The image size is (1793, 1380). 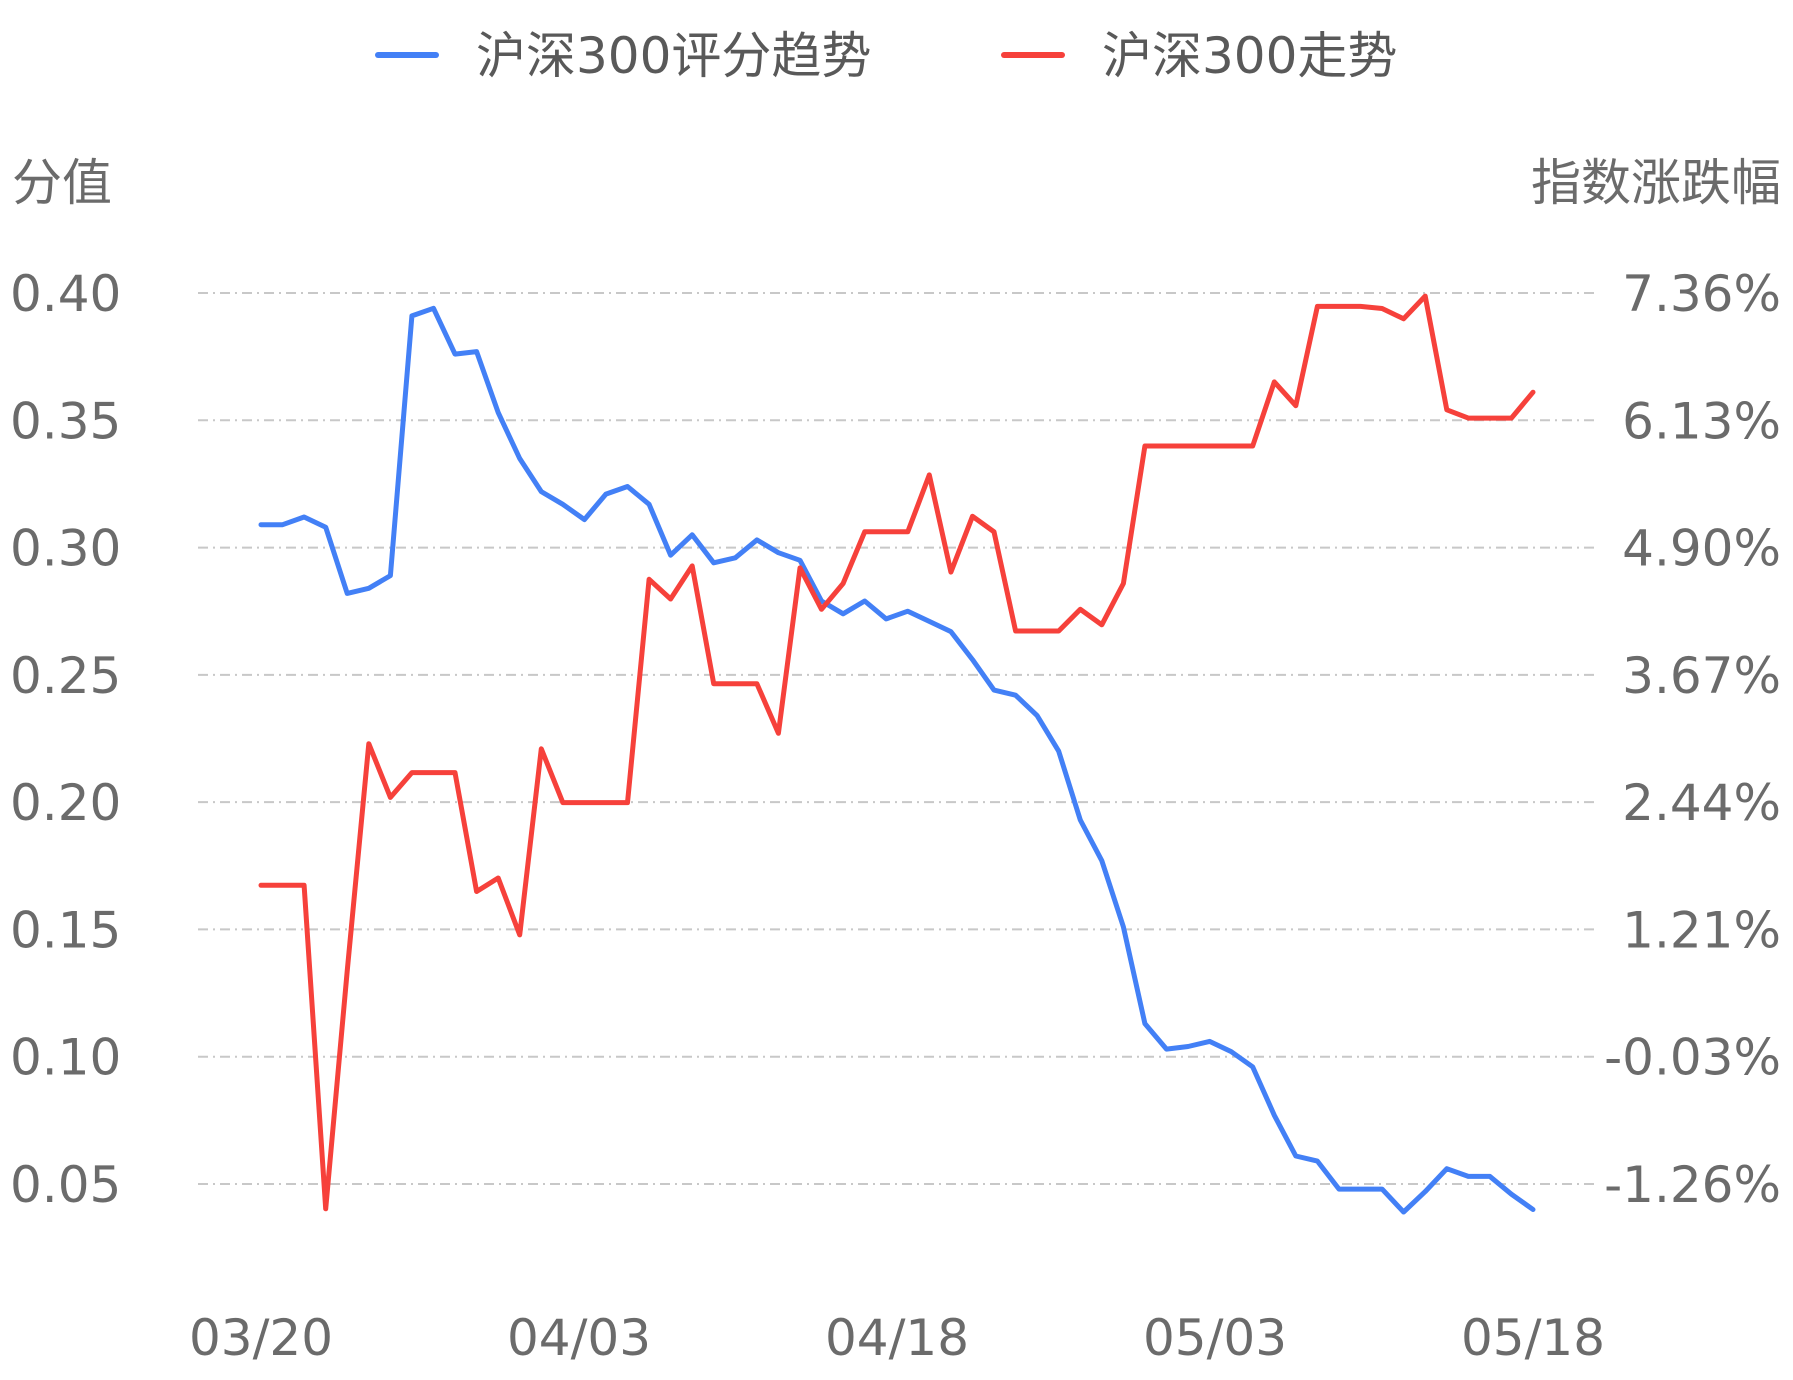 I want to click on legend-item-score: 沪深300评分趋势, so click(x=623, y=56).